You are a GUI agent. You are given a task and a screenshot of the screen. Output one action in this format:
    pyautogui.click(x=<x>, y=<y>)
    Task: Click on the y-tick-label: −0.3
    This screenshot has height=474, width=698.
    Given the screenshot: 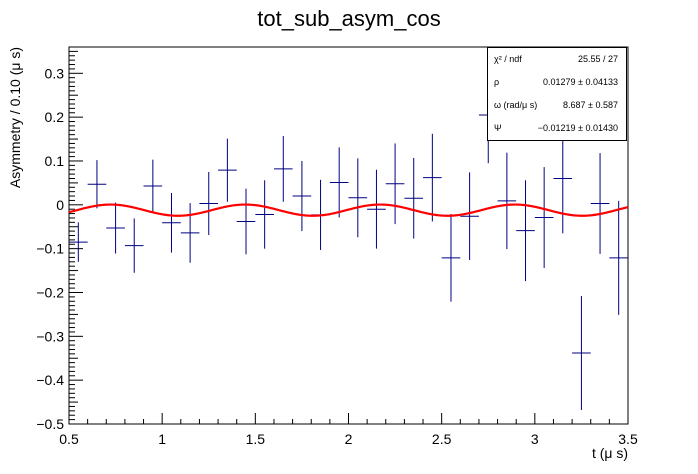 What is the action you would take?
    pyautogui.click(x=50, y=336)
    